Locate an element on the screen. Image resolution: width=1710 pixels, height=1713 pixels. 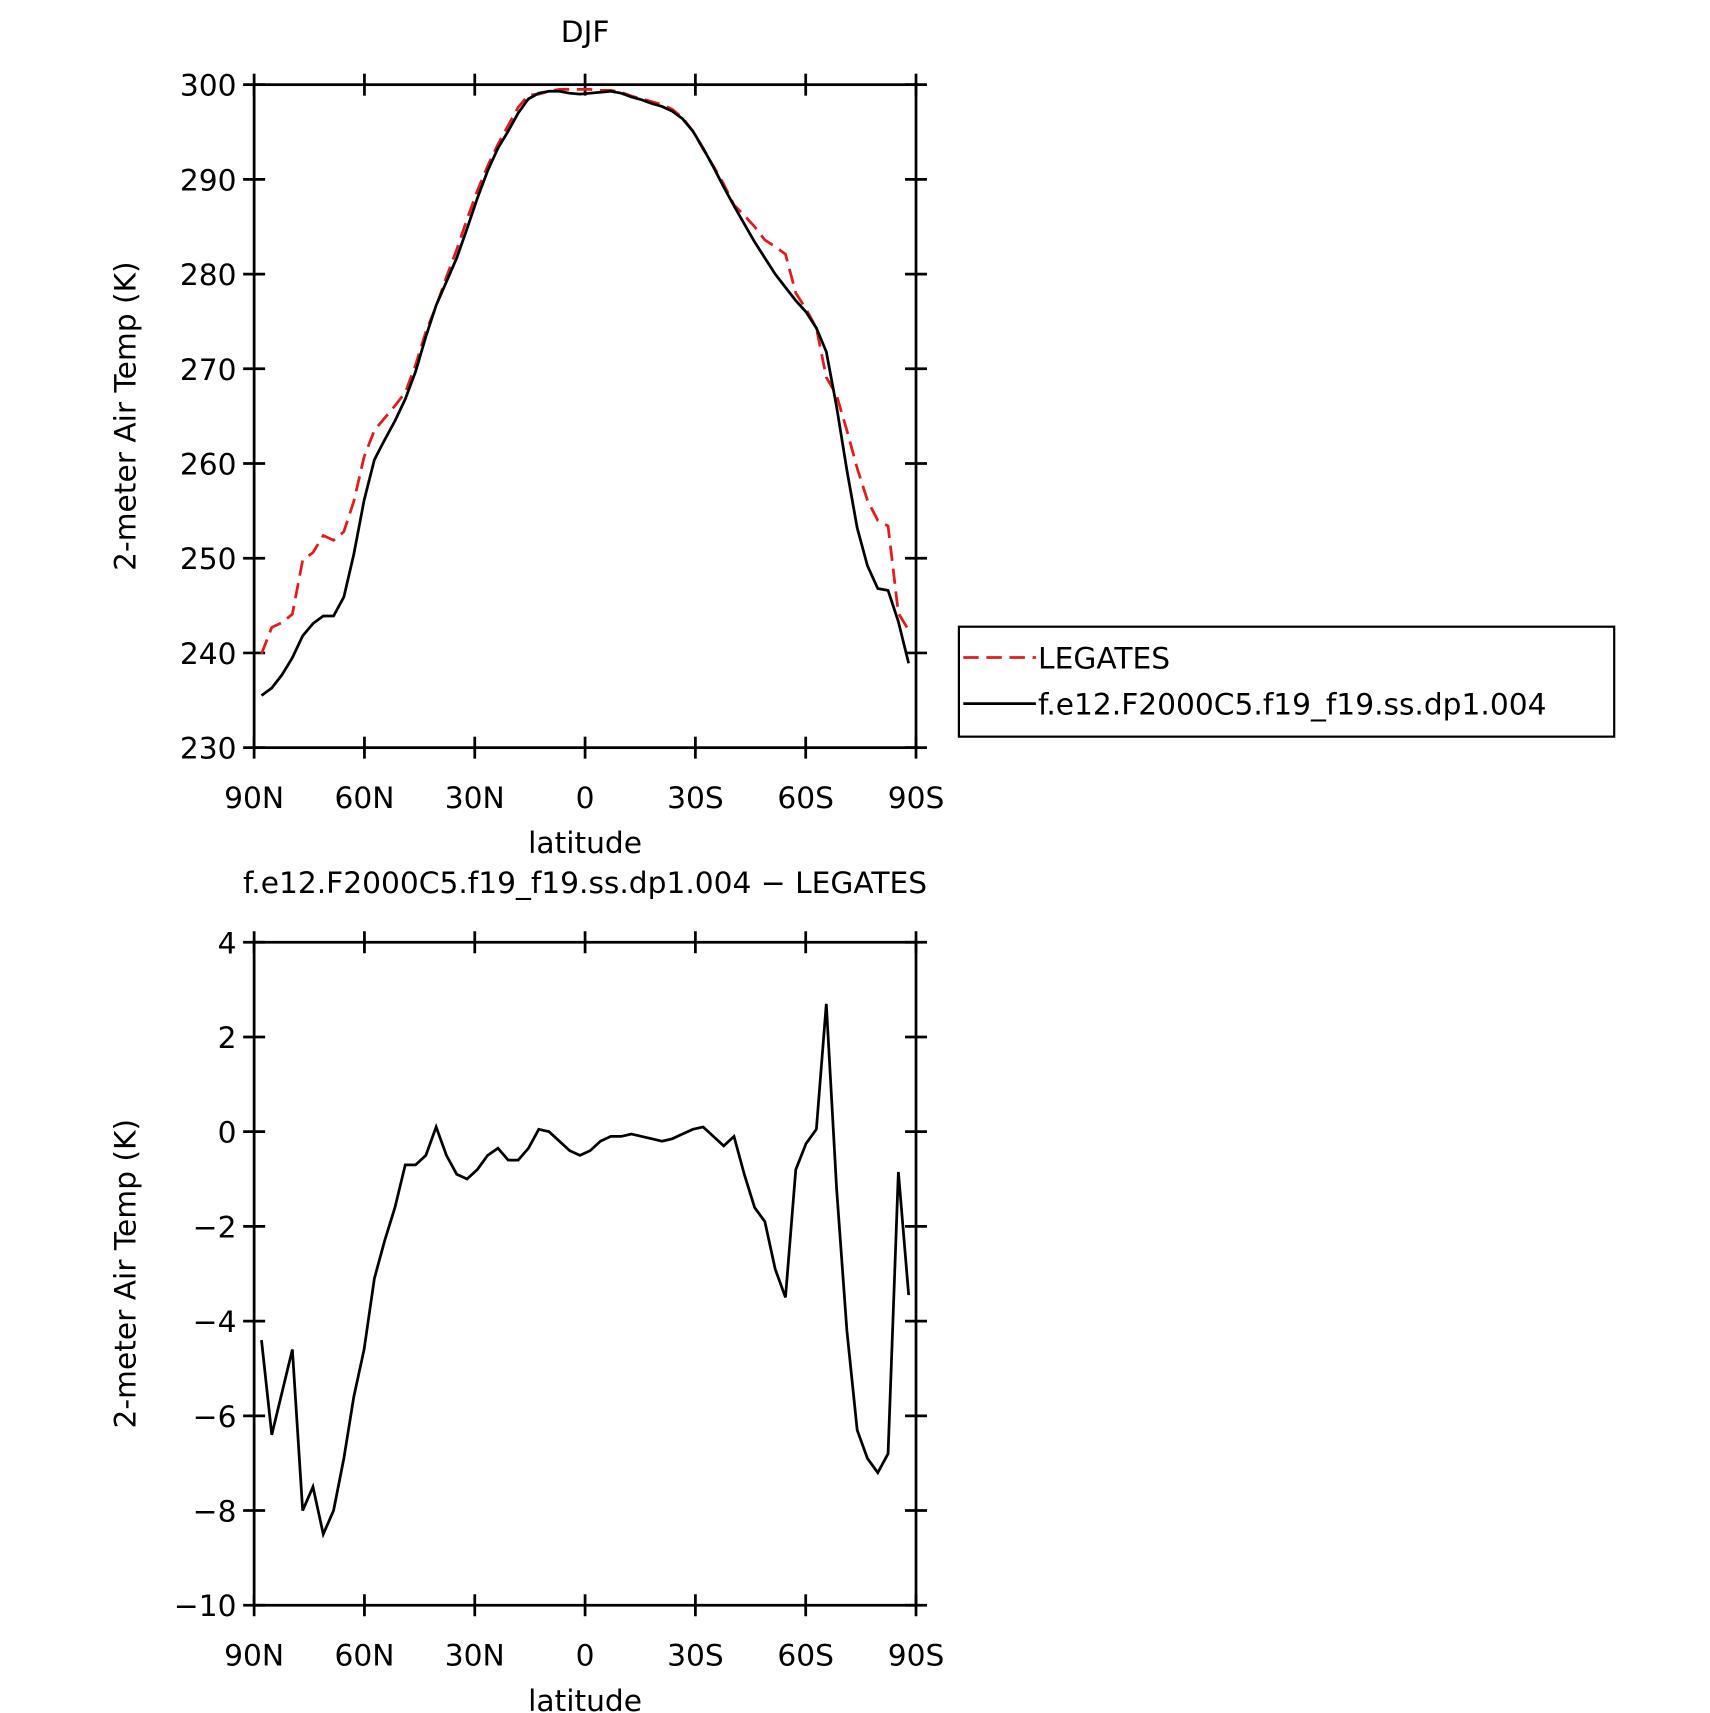
y-tick-label: 230 is located at coordinates (208, 748).